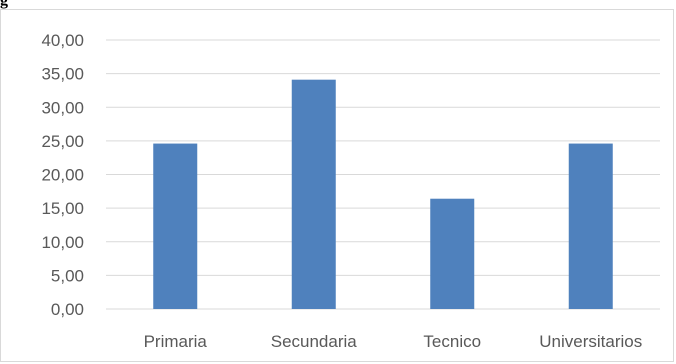  Describe the element at coordinates (175, 226) in the screenshot. I see `bar-primaria` at that location.